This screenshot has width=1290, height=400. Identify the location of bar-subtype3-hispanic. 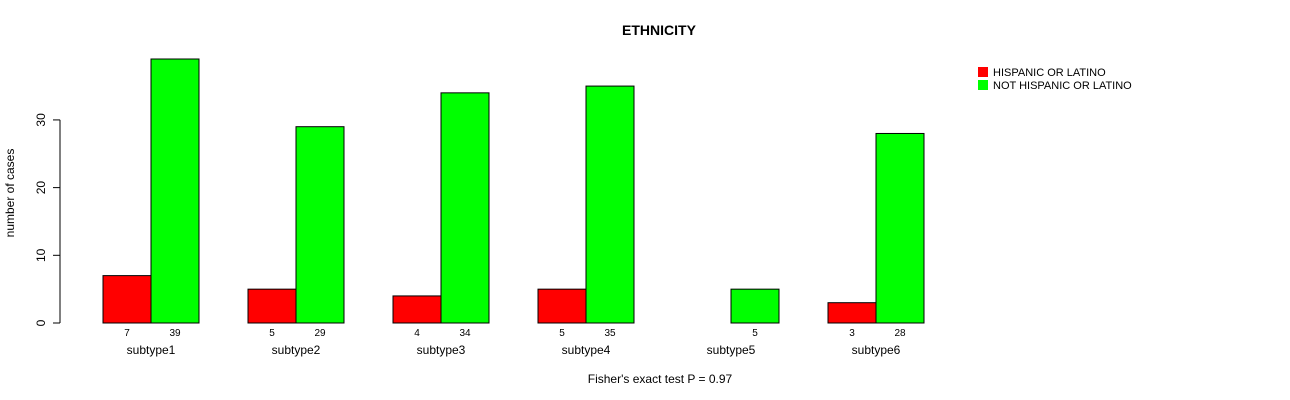
(417, 309).